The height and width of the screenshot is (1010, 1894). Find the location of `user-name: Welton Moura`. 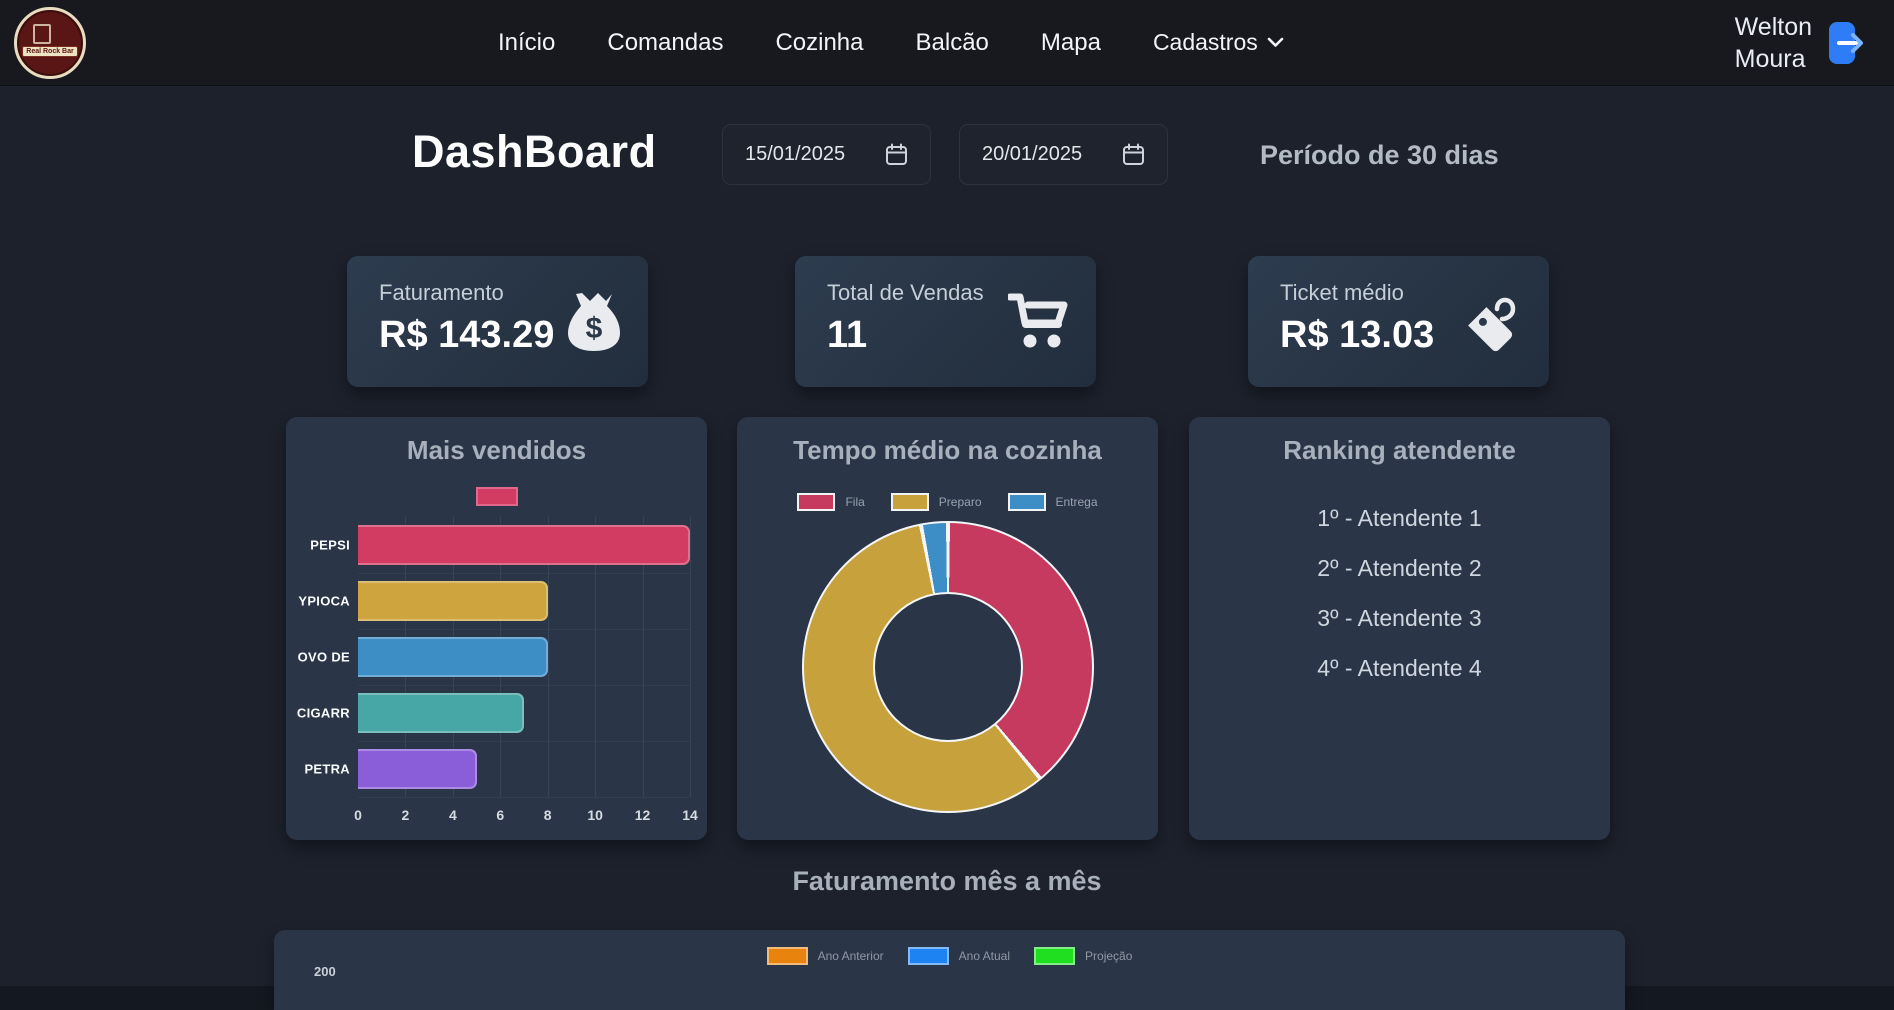

user-name: Welton Moura is located at coordinates (1773, 43).